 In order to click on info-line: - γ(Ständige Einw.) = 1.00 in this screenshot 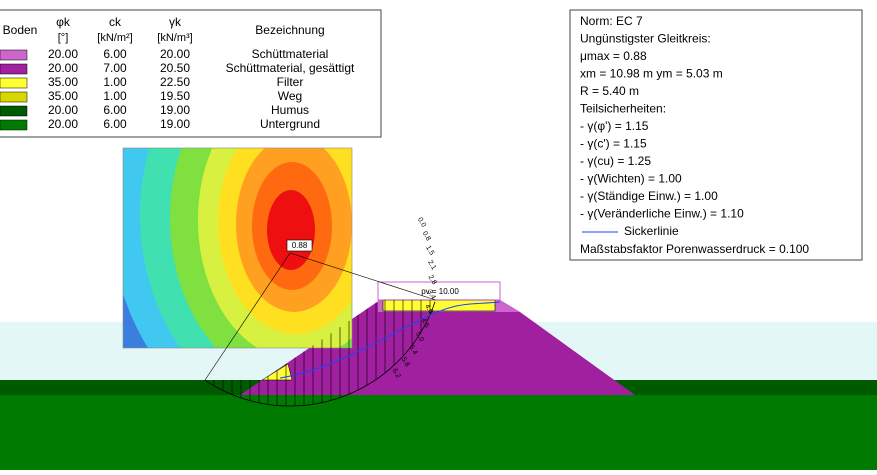, I will do `click(649, 196)`.